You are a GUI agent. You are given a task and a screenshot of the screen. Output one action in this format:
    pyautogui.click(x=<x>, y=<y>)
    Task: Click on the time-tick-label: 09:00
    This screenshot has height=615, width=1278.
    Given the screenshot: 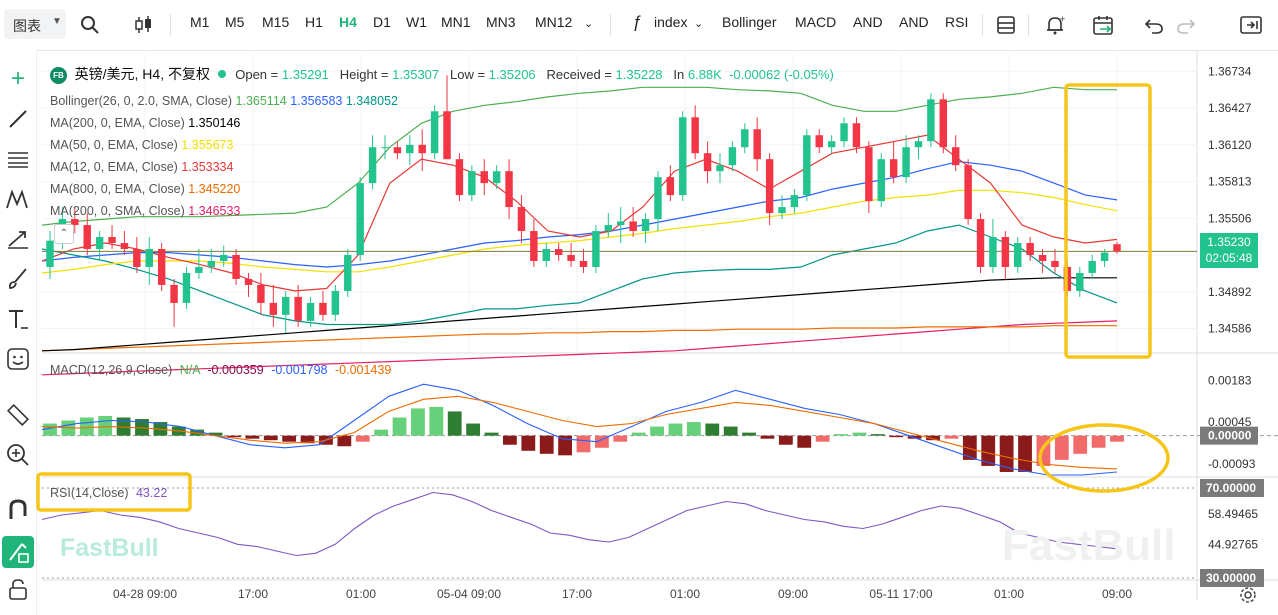 What is the action you would take?
    pyautogui.click(x=1117, y=594)
    